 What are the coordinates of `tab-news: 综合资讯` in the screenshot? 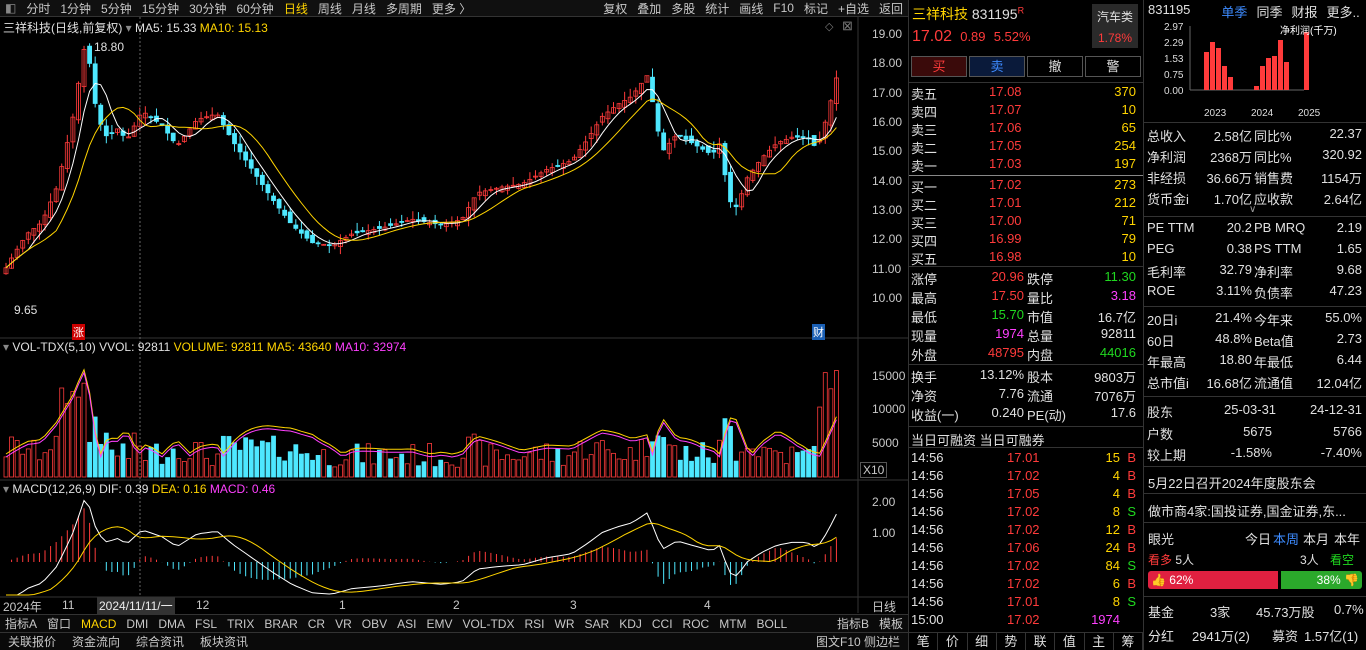 It's located at (160, 642).